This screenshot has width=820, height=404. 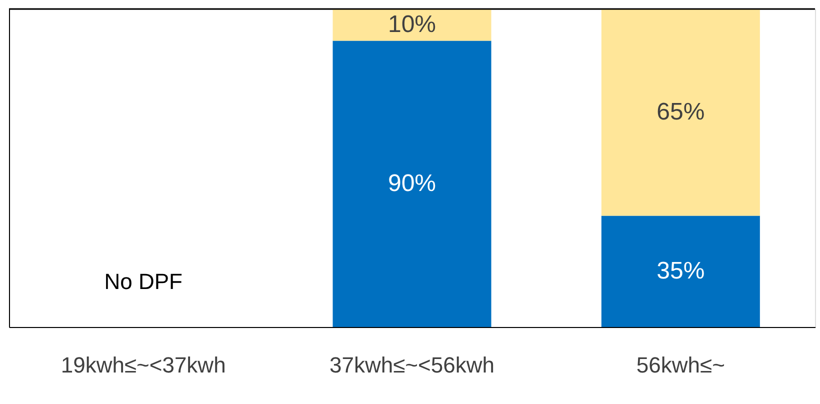 I want to click on data-label: 10%, so click(x=412, y=24).